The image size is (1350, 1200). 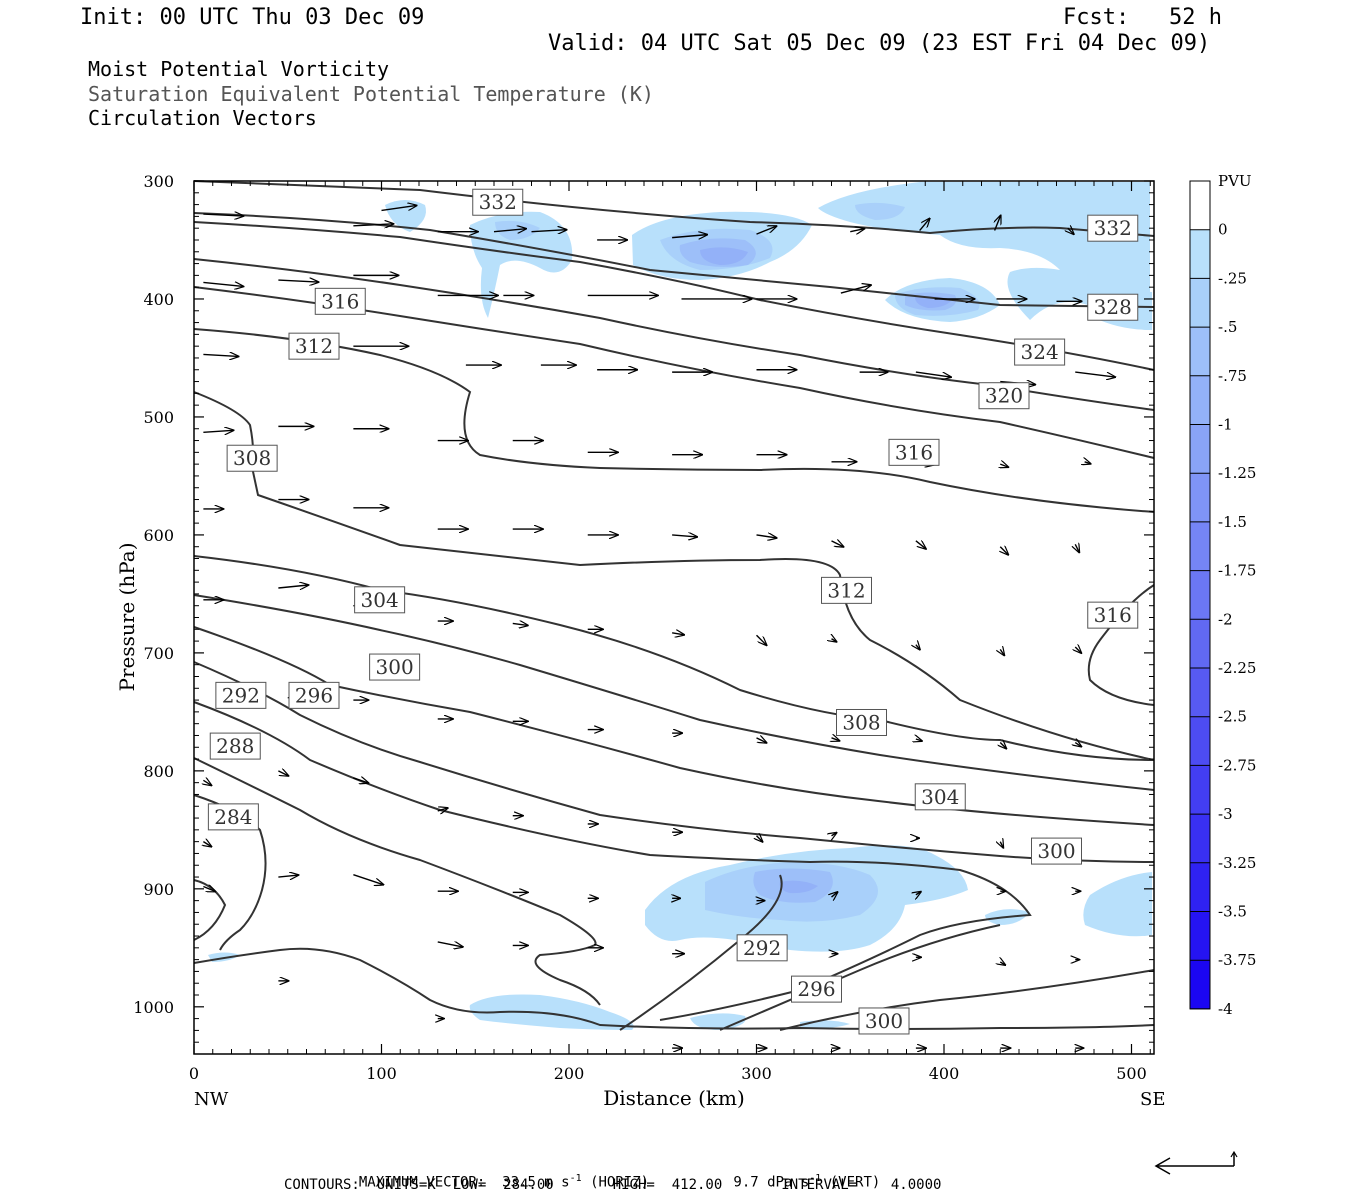 I want to click on forecast-hour: Fcst: 52 h, so click(x=1142, y=17).